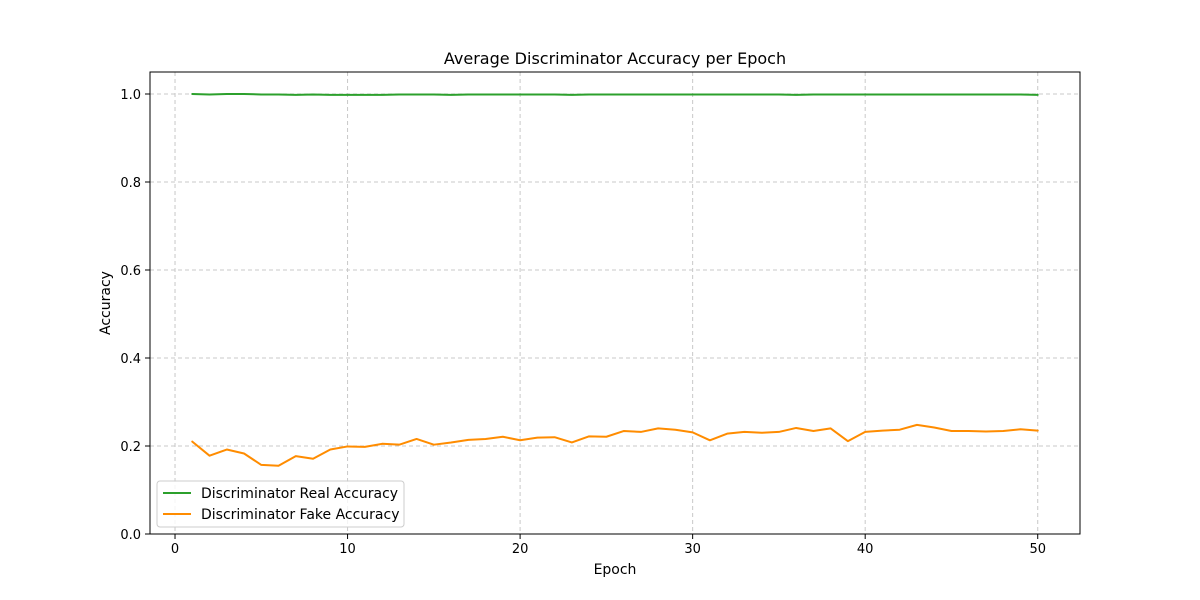  I want to click on y-tick-label: 0.0, so click(130, 535).